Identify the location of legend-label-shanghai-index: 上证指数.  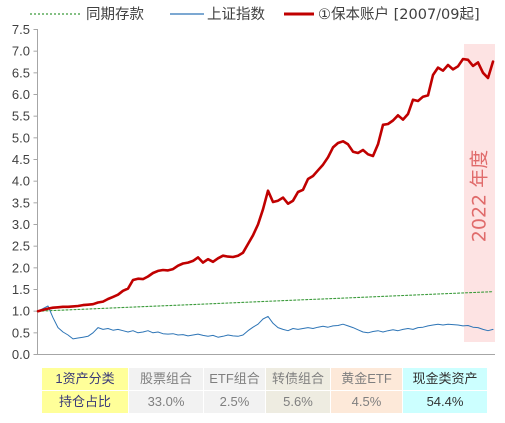
(236, 14).